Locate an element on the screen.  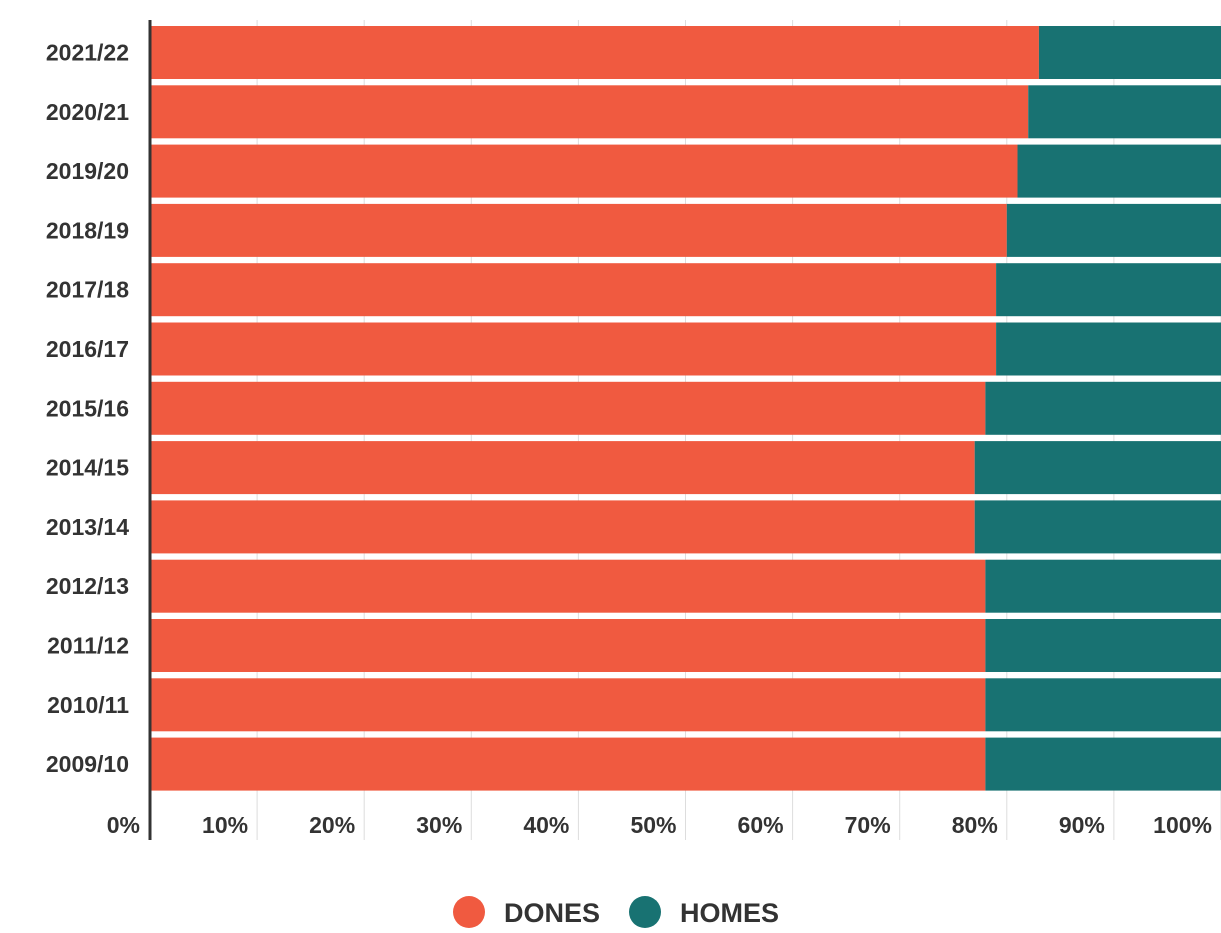
category-label: 2016/17 is located at coordinates (87, 349).